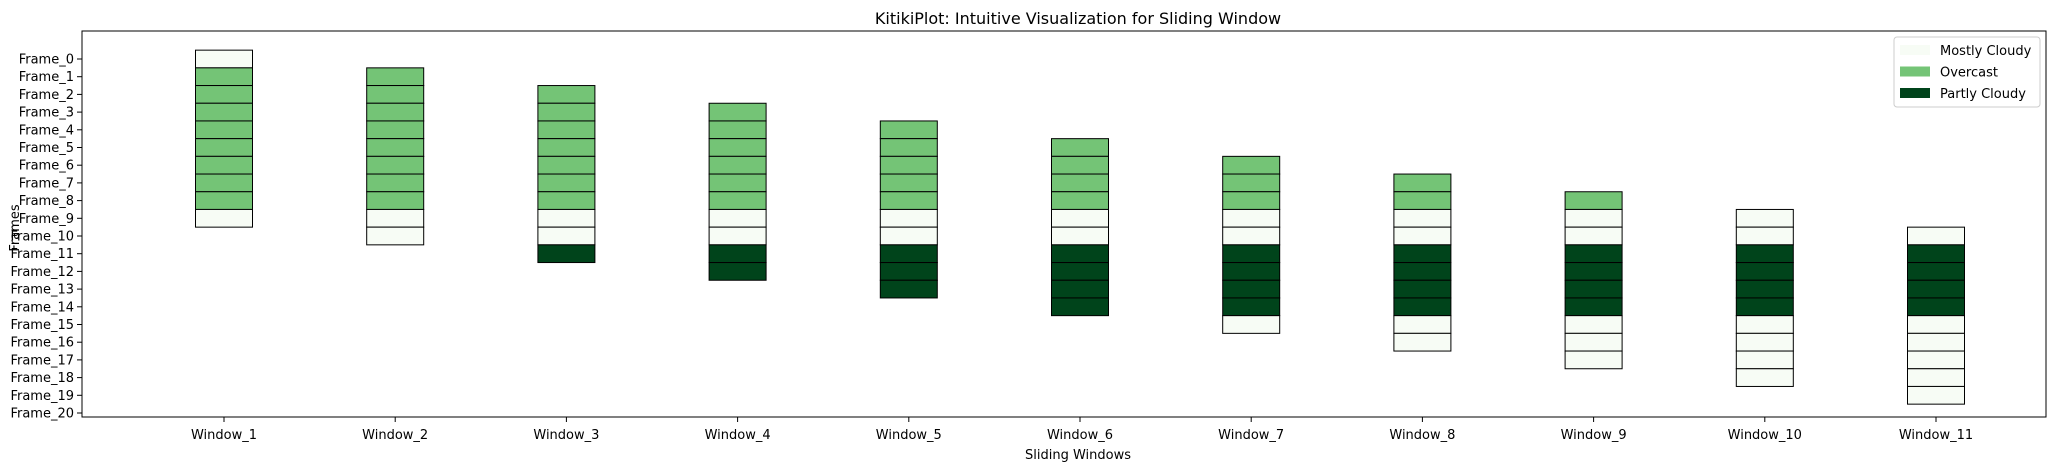 The height and width of the screenshot is (470, 2054). Describe the element at coordinates (46, 60) in the screenshot. I see `y-tick-label: Frame_0` at that location.